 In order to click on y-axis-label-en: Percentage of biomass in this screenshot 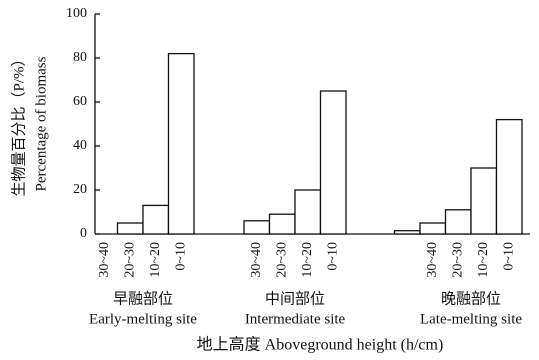, I will do `click(41, 123)`.